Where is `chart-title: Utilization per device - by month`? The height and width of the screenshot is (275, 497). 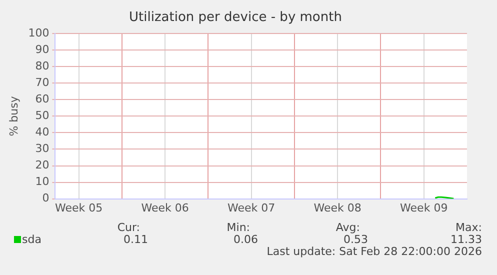 chart-title: Utilization per device - by month is located at coordinates (235, 18).